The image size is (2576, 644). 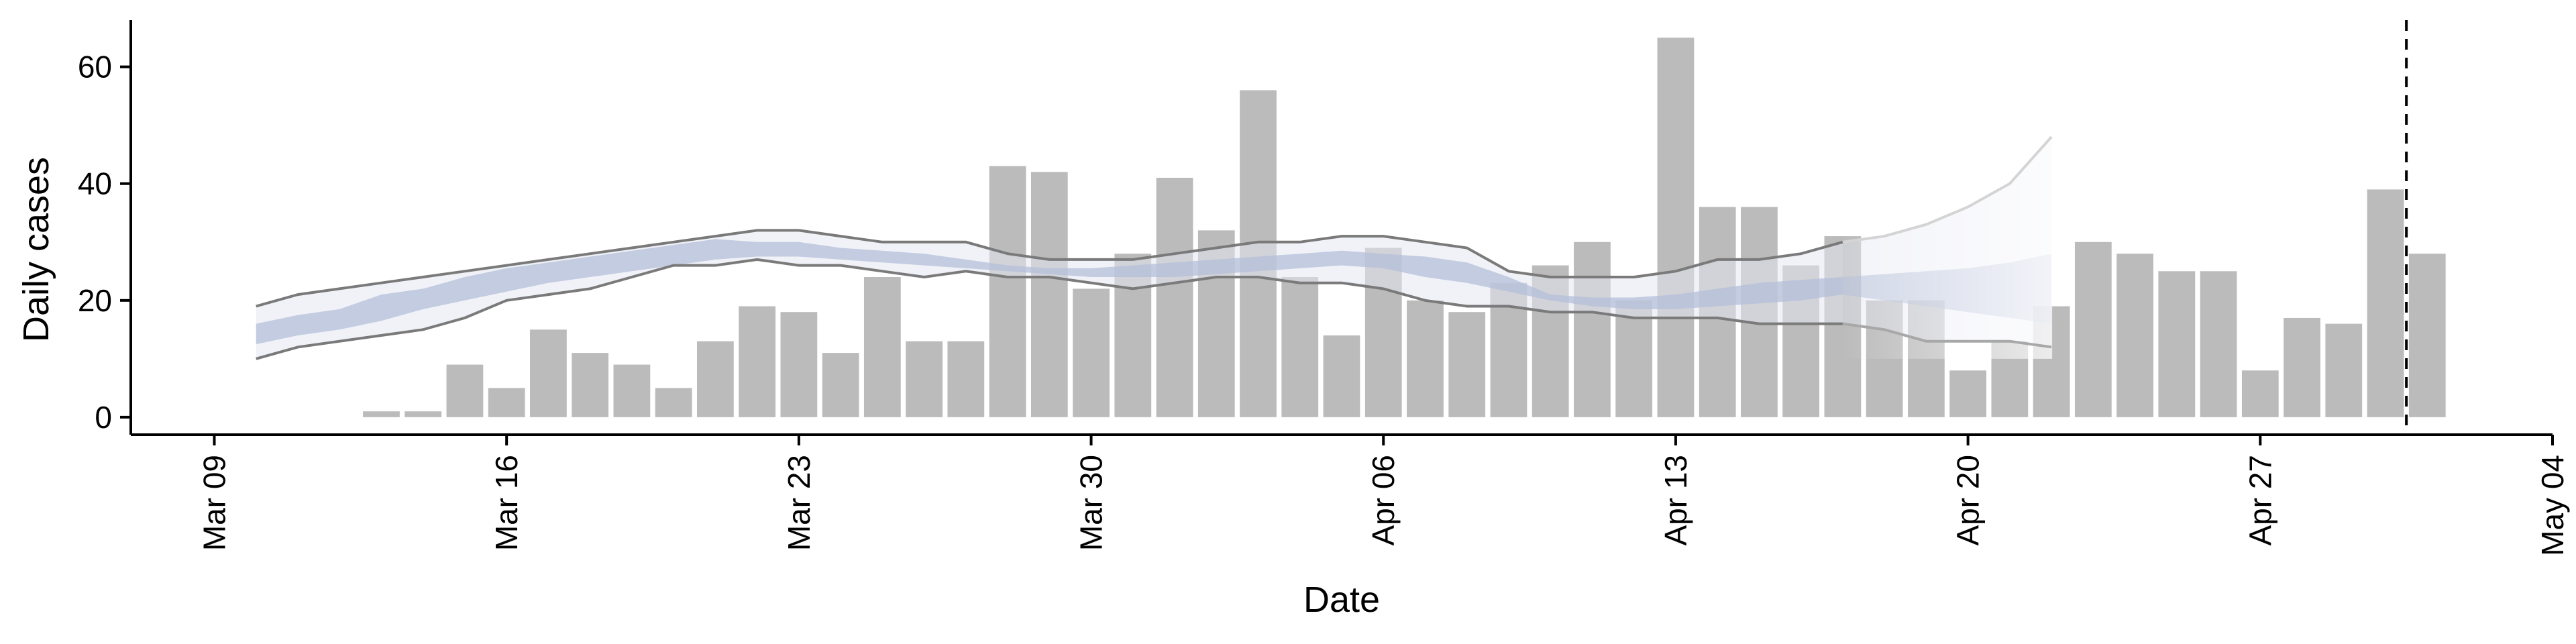 What do you see at coordinates (1947, 335) in the screenshot?
I see `projection-lower-line` at bounding box center [1947, 335].